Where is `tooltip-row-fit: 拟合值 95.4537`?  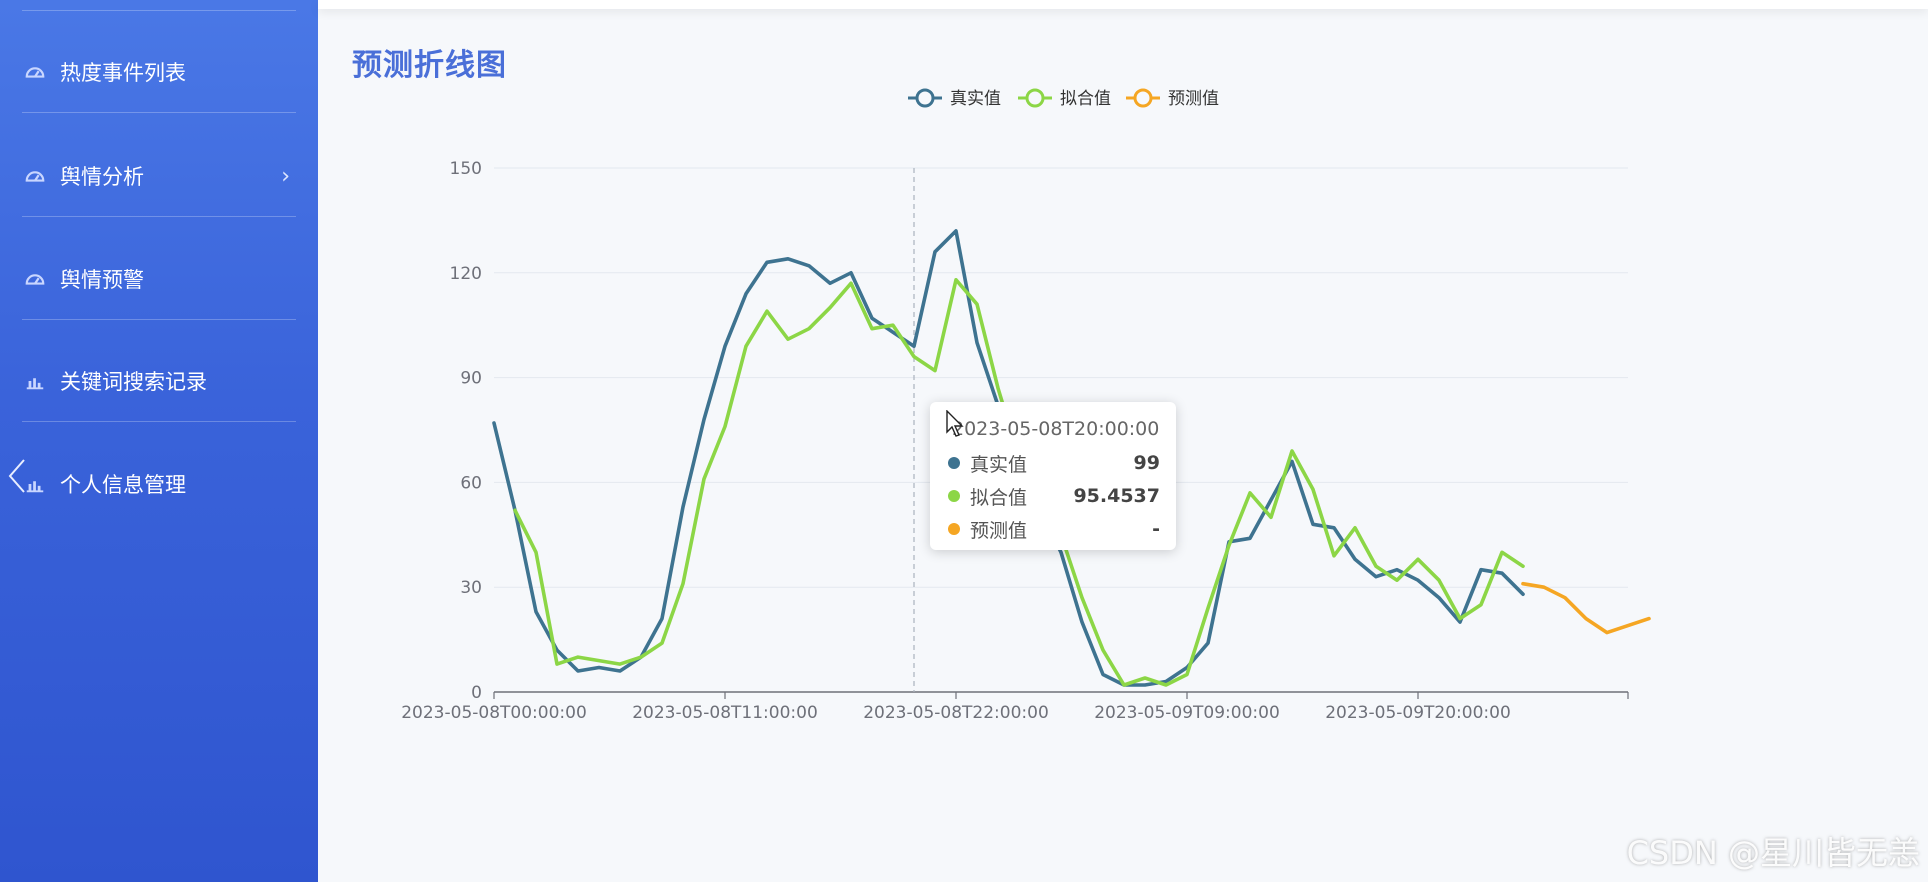 tooltip-row-fit: 拟合值 95.4537 is located at coordinates (1054, 496).